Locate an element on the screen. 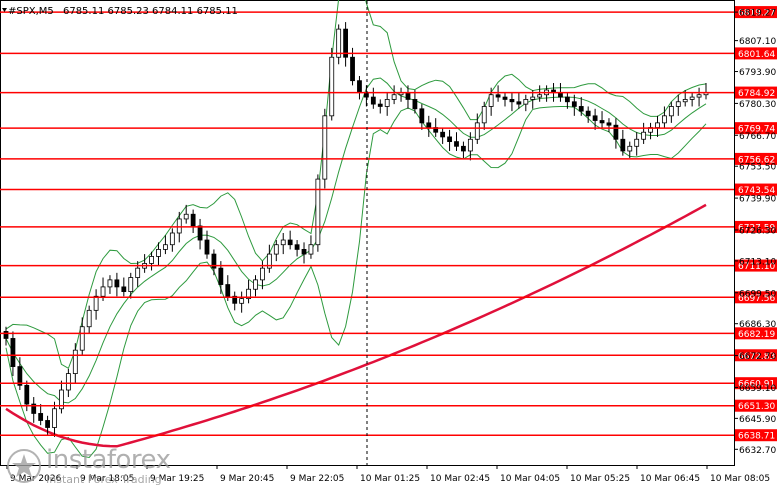 Image resolution: width=781 pixels, height=489 pixels. y-tick-label: 6753.50 is located at coordinates (757, 168).